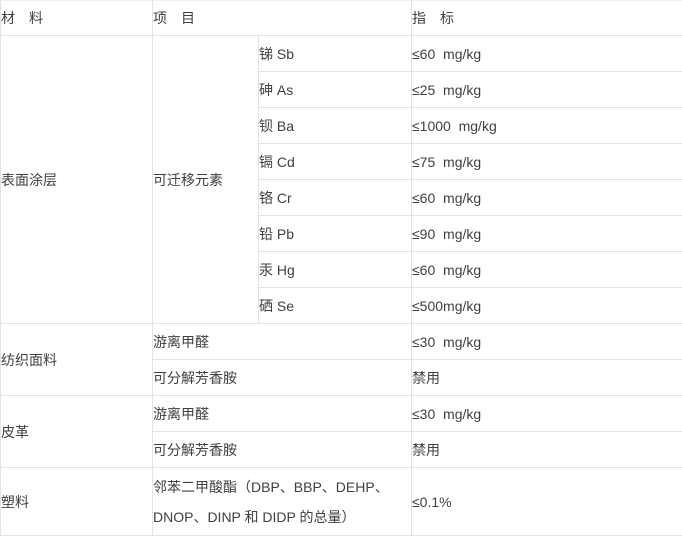  Describe the element at coordinates (546, 269) in the screenshot. I see `cell-limit-hg: ≤60 mg/kg` at that location.